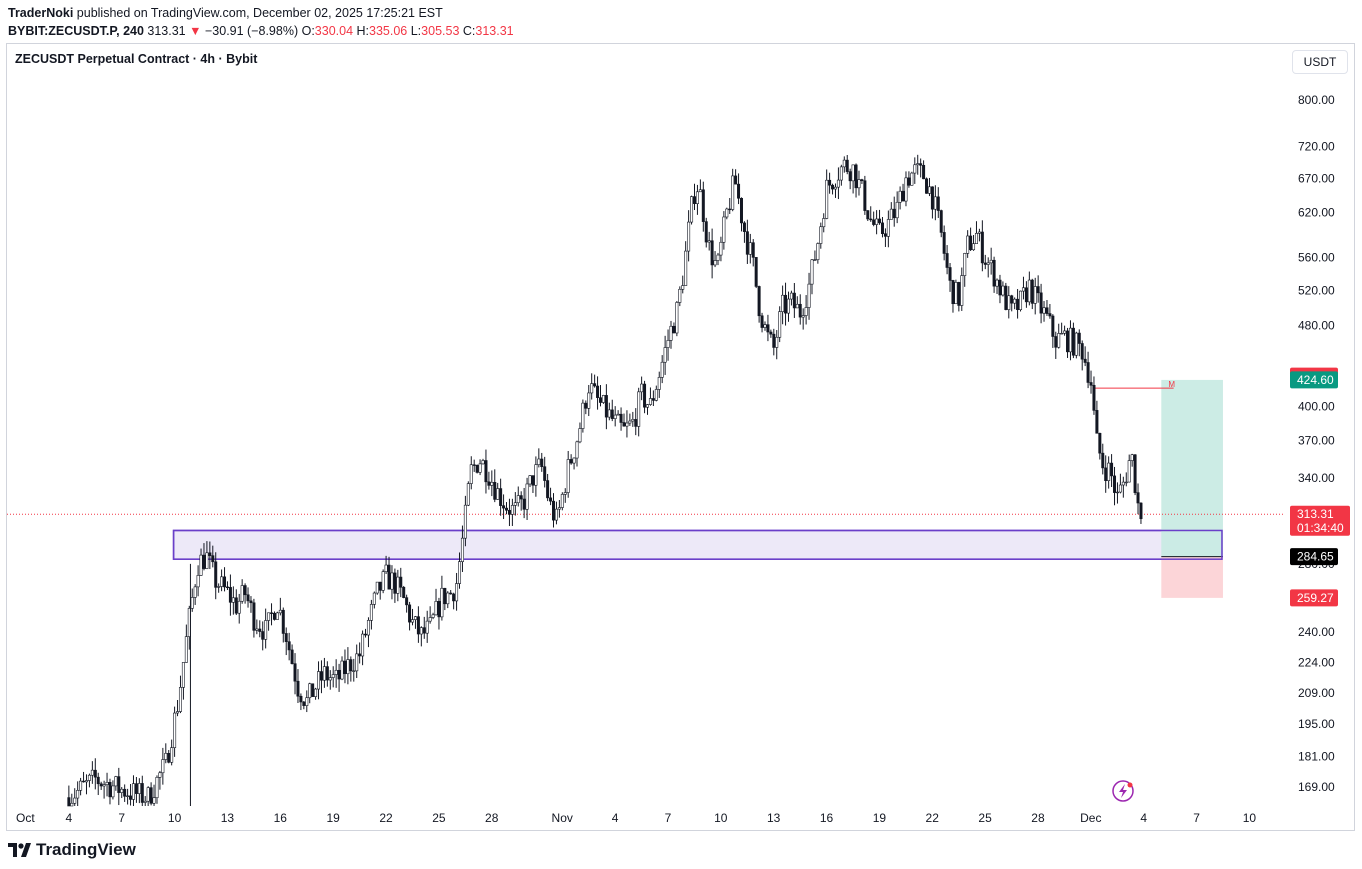 Image resolution: width=1362 pixels, height=869 pixels. I want to click on tradingview-footer: TradingView, so click(72, 850).